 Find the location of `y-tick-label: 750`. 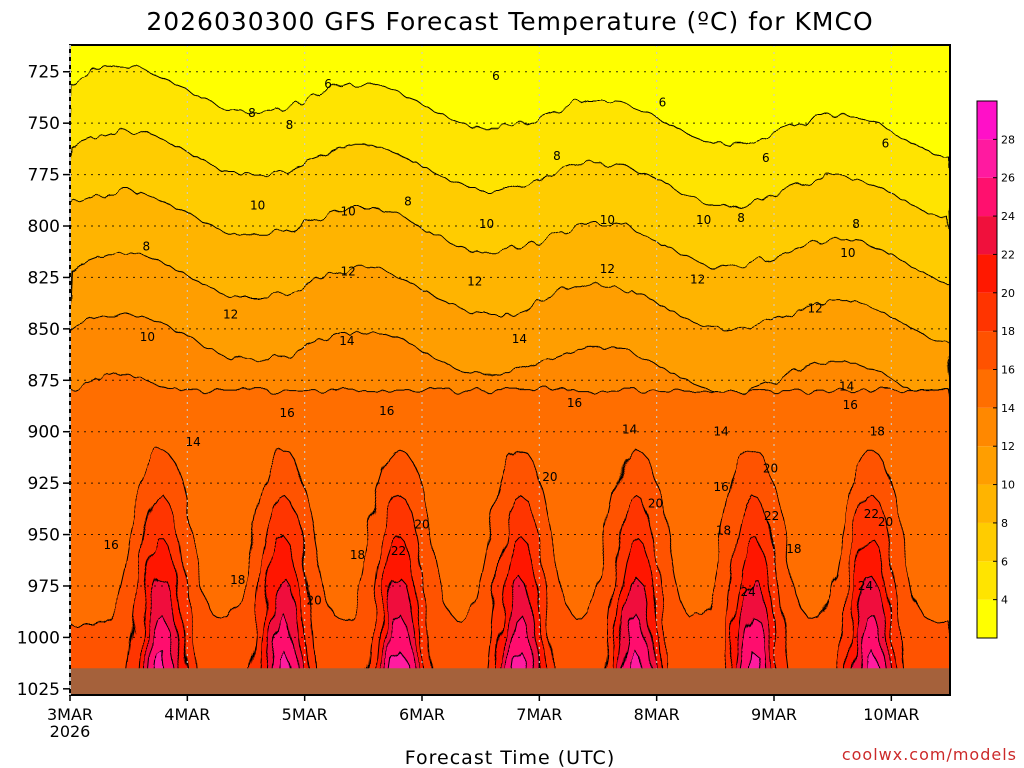

y-tick-label: 750 is located at coordinates (44, 124).